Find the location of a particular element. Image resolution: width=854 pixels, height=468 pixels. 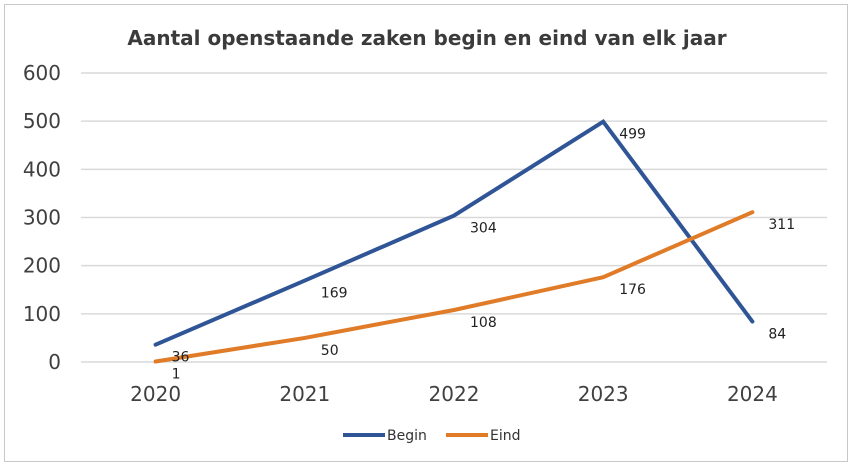

y-tick-label: 200 is located at coordinates (42, 266).